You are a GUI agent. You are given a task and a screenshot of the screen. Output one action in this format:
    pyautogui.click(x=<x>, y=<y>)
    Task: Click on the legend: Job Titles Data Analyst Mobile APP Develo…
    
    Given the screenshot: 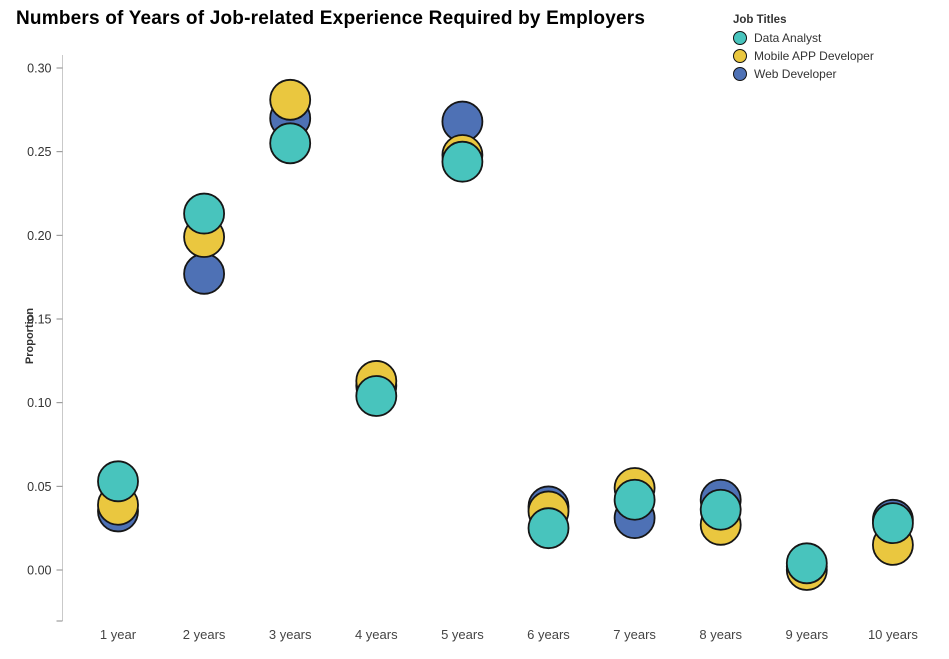 What is the action you would take?
    pyautogui.click(x=803, y=49)
    